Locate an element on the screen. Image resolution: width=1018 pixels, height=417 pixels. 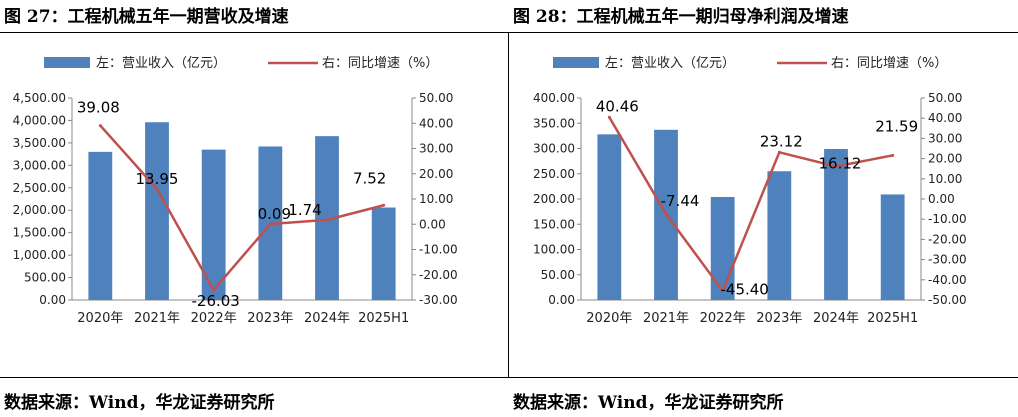
left-tick-label: 300.00 is located at coordinates (554, 149).